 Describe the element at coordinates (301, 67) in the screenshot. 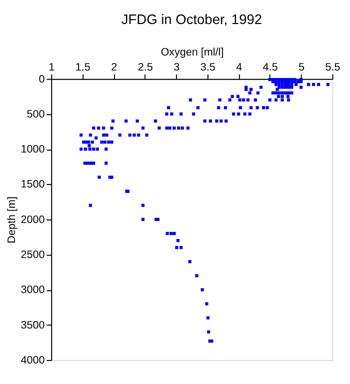

I see `x-tick-label: 5` at that location.